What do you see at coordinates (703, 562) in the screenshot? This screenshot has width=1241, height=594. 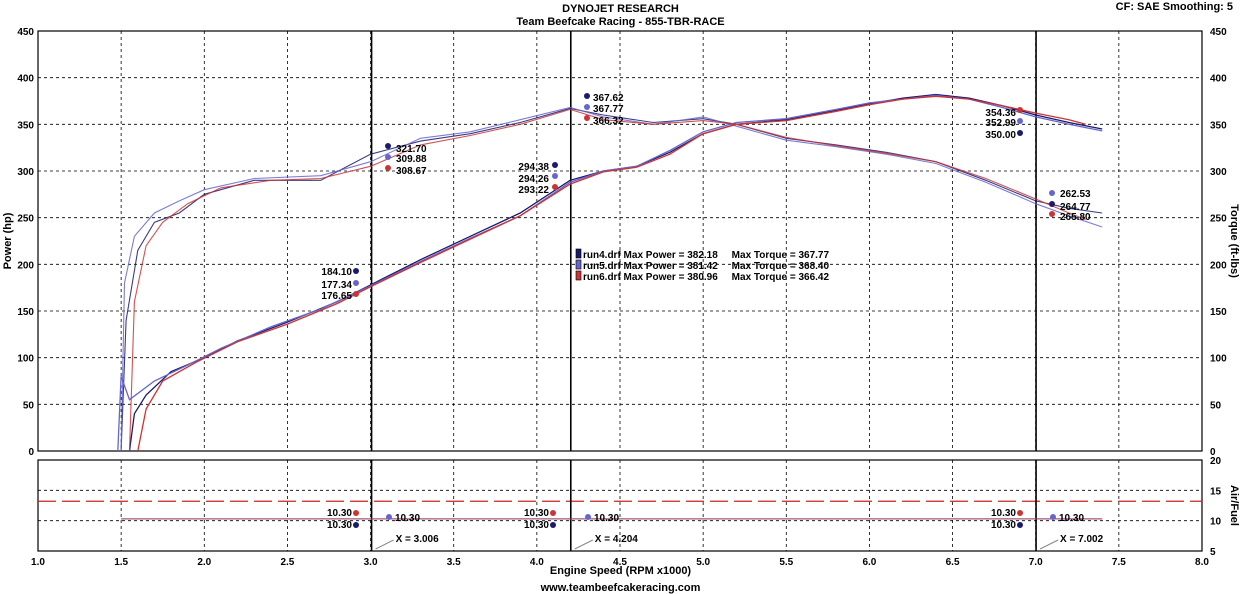 I see `x-tick-label: 5.0` at bounding box center [703, 562].